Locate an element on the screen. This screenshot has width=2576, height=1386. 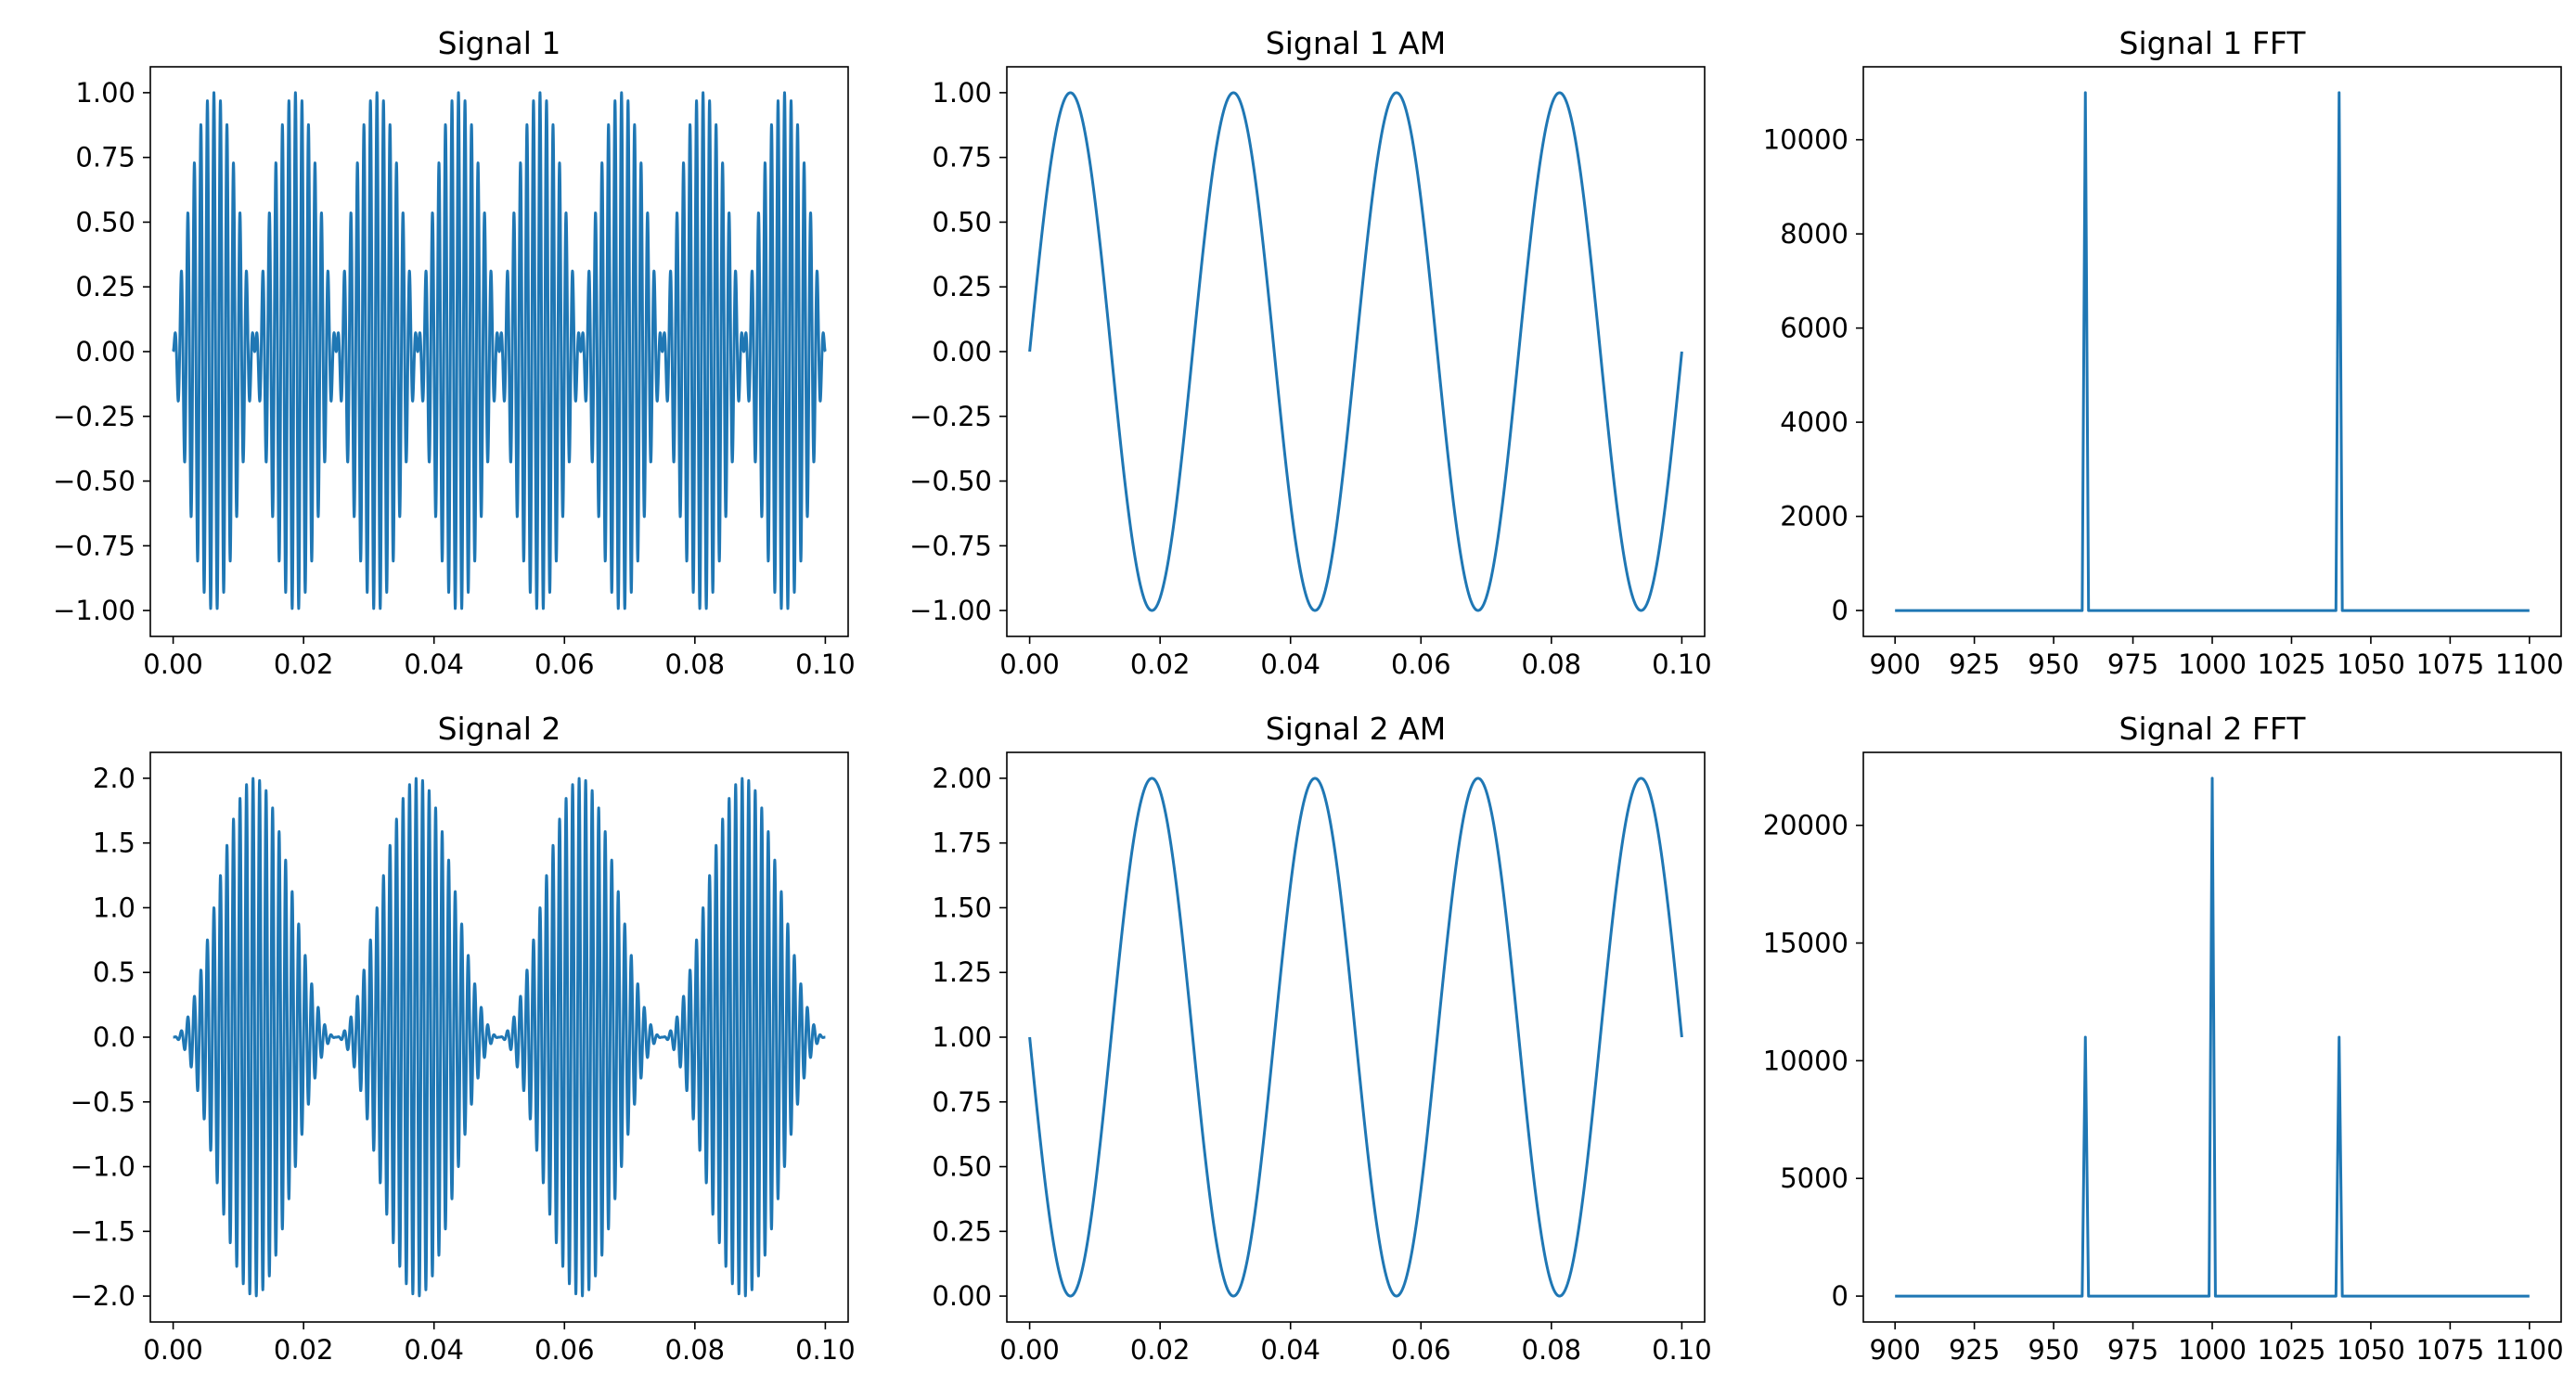
chart-title: Signal 2 is located at coordinates (499, 729).